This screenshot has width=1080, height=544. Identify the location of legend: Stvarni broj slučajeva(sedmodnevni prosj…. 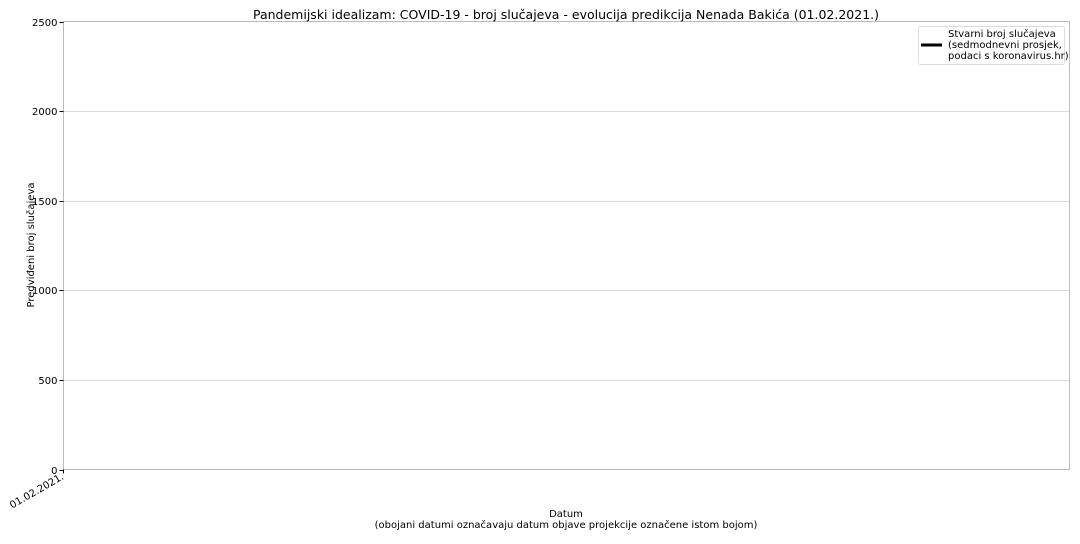
(993, 45).